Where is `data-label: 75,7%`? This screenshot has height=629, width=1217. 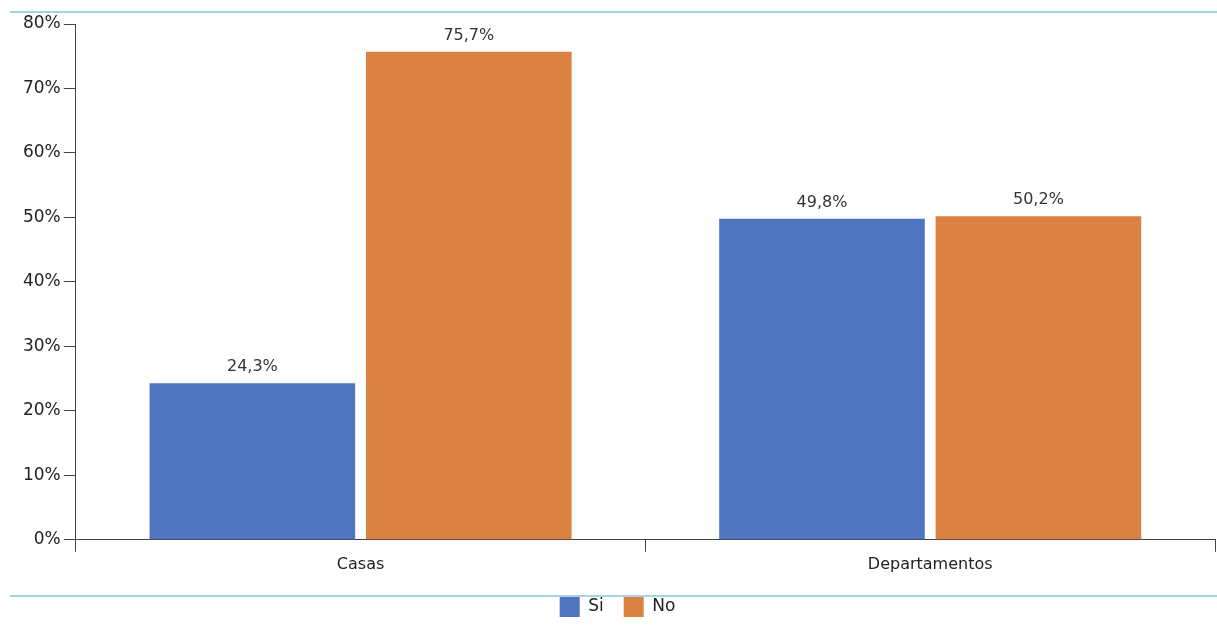
data-label: 75,7% is located at coordinates (469, 34).